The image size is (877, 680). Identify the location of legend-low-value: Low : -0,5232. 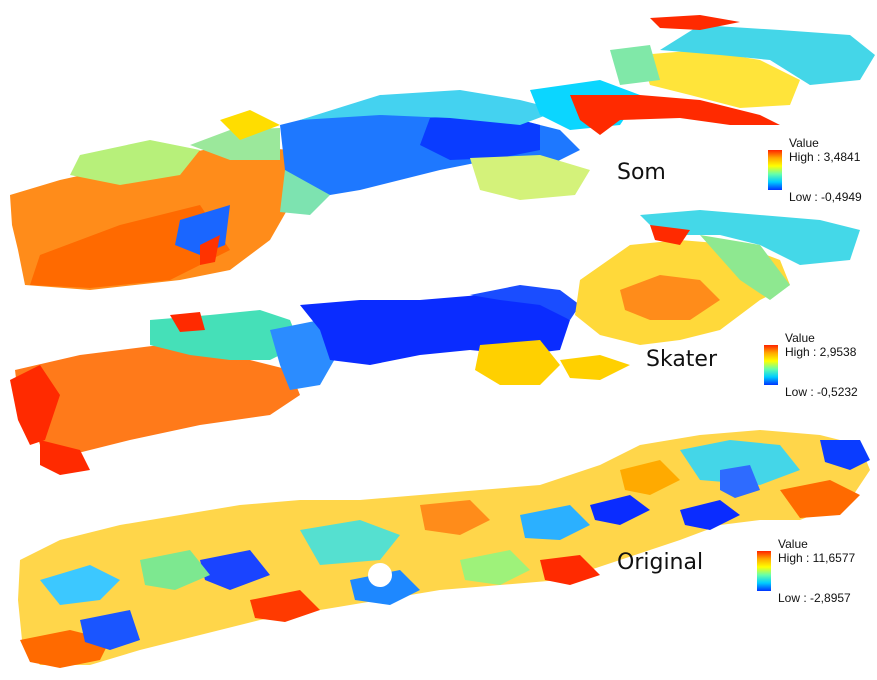
(821, 392).